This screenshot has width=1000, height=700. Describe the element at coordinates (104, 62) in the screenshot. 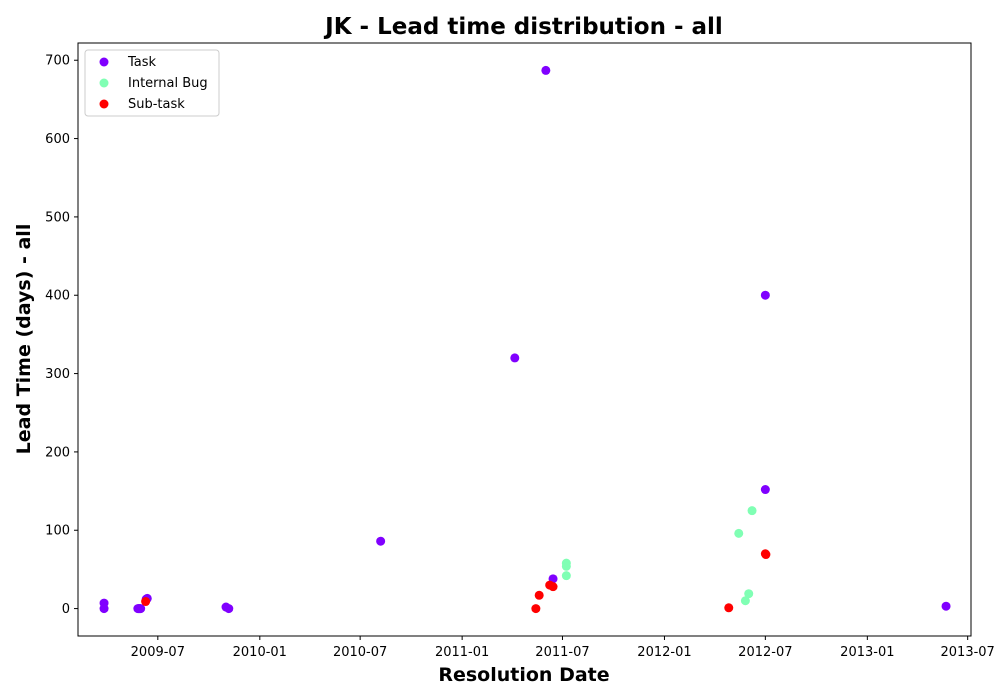

I see `legend-marker-task` at that location.